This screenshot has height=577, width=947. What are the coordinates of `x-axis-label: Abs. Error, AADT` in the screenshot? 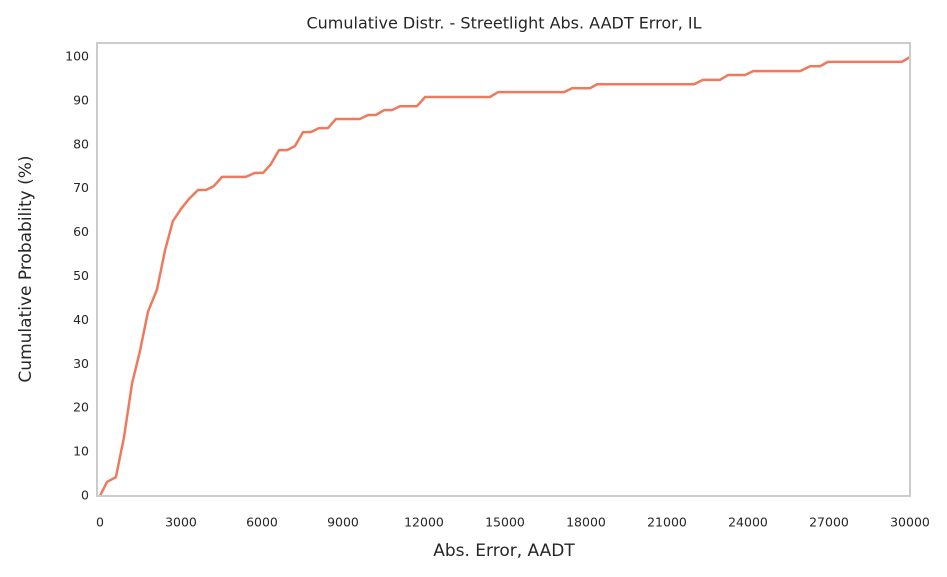 It's located at (504, 551).